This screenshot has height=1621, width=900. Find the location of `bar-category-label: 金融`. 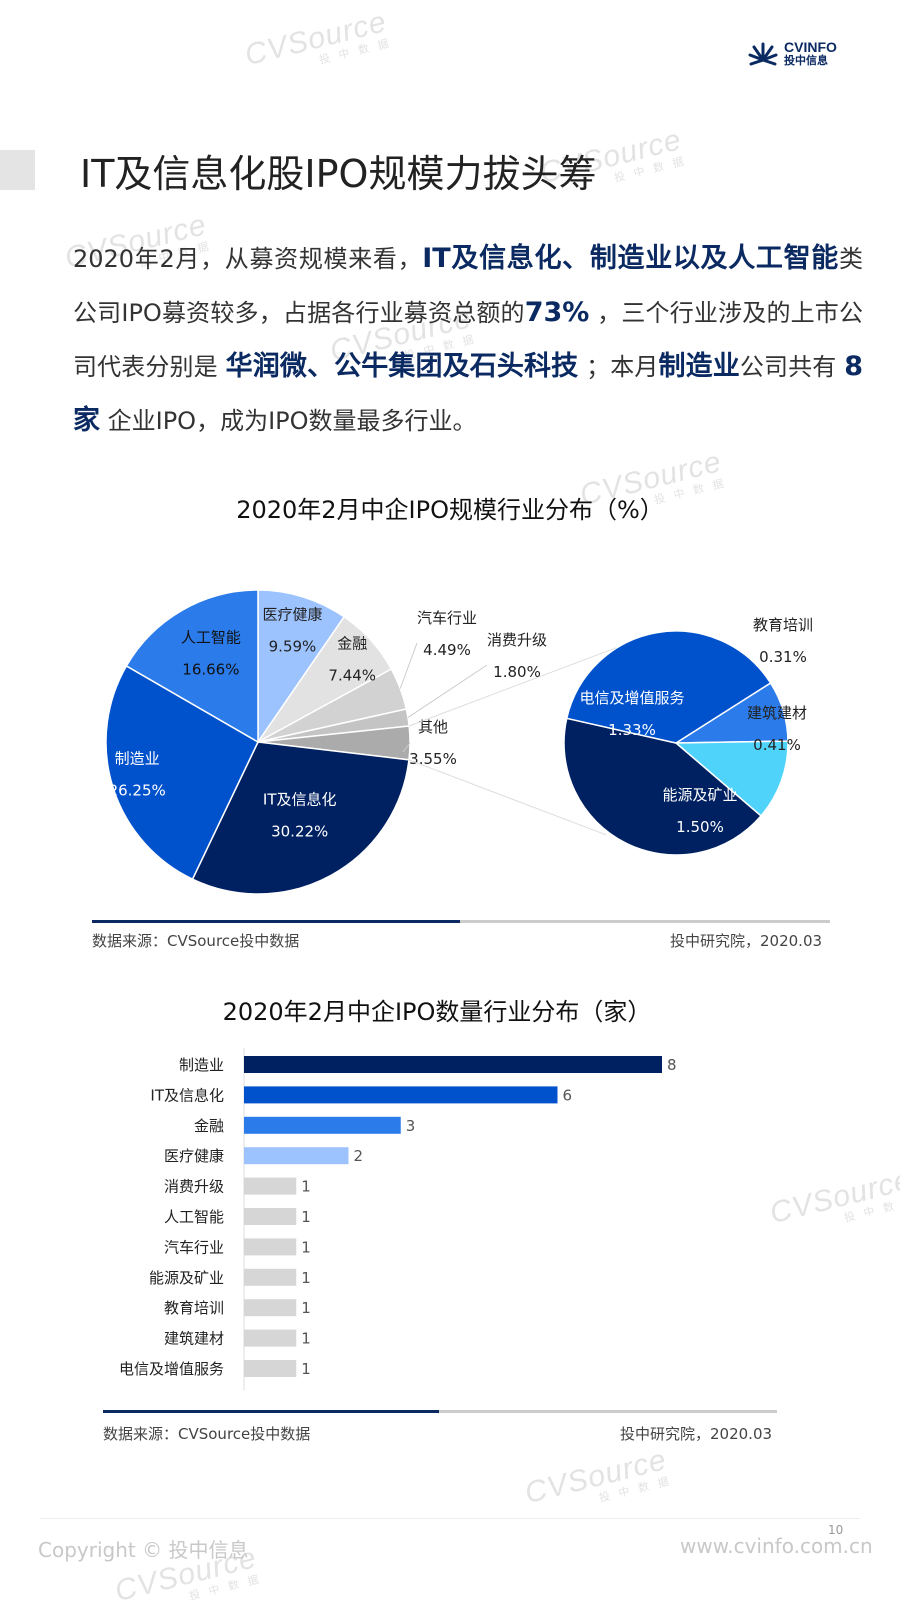

bar-category-label: 金融 is located at coordinates (209, 1126).